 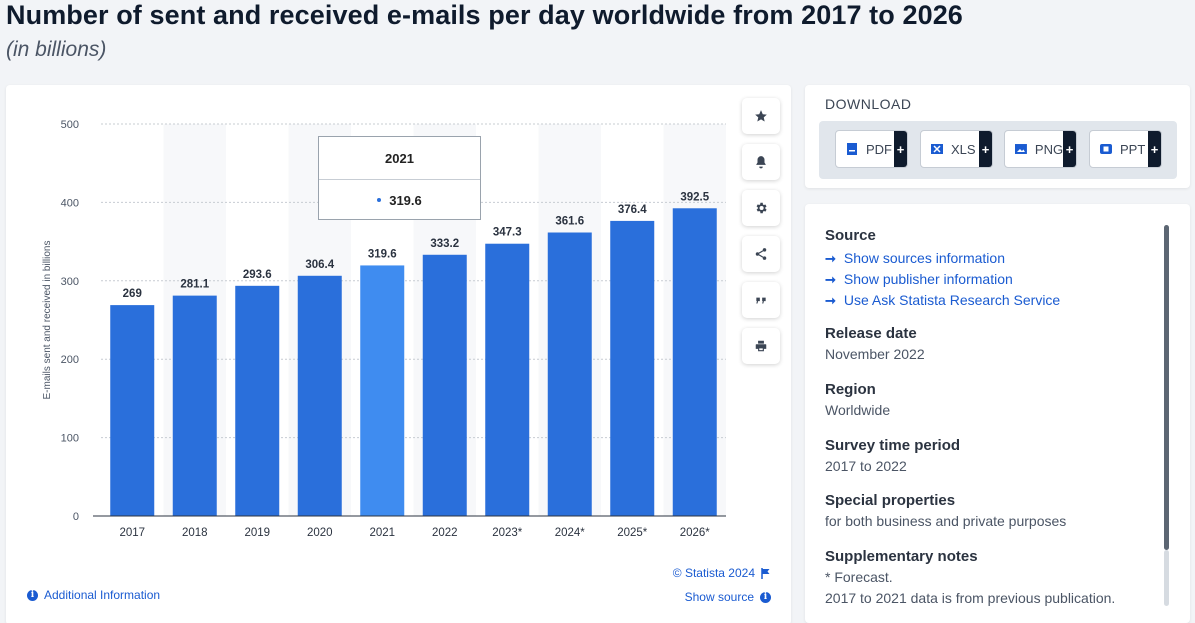 What do you see at coordinates (1133, 149) in the screenshot?
I see `download-ppt-label: PPT` at bounding box center [1133, 149].